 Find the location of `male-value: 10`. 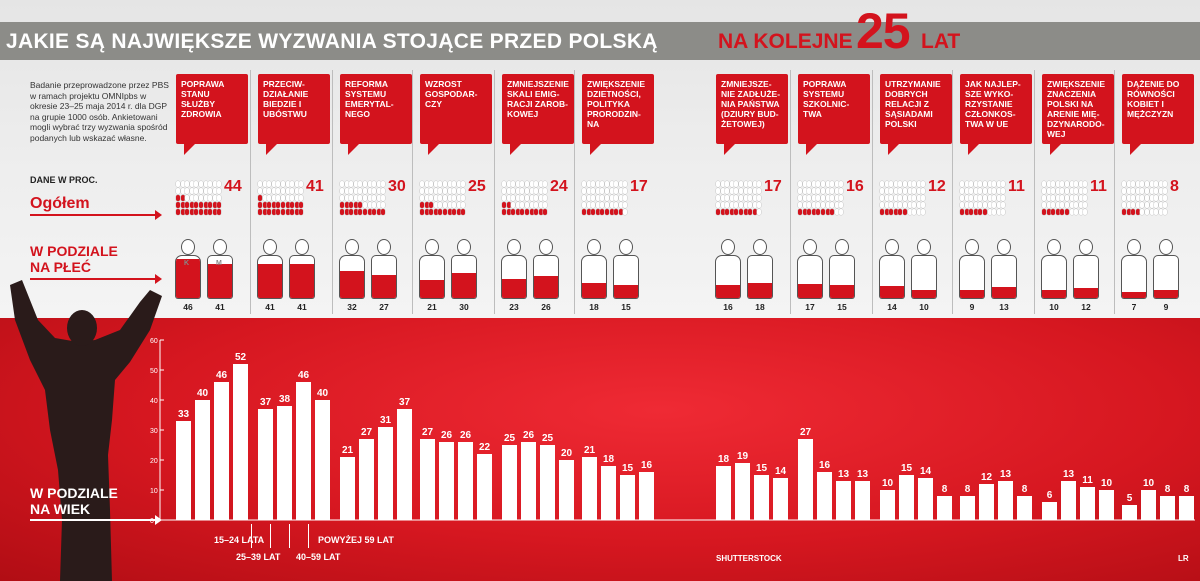

male-value: 10 is located at coordinates (924, 307).